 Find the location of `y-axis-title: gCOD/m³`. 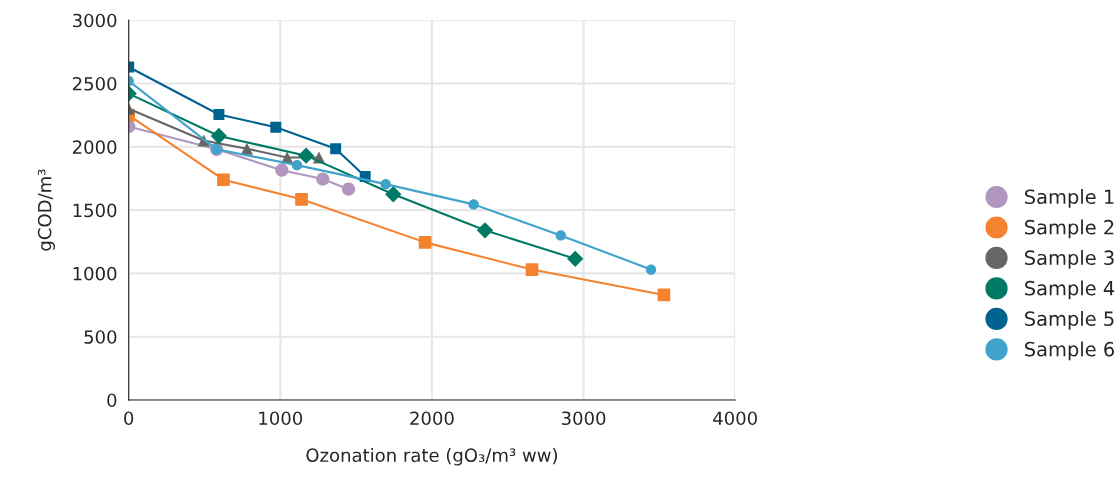

y-axis-title: gCOD/m³ is located at coordinates (46, 210).